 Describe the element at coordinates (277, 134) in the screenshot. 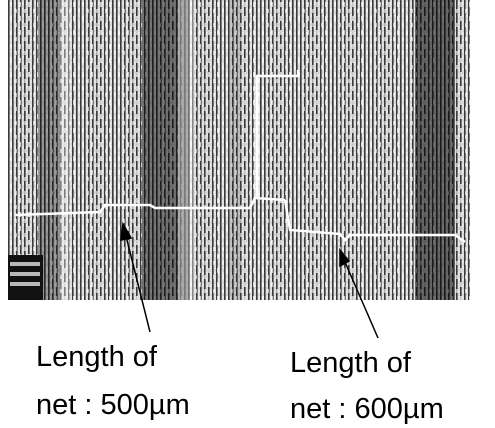

I see `net-branch` at that location.